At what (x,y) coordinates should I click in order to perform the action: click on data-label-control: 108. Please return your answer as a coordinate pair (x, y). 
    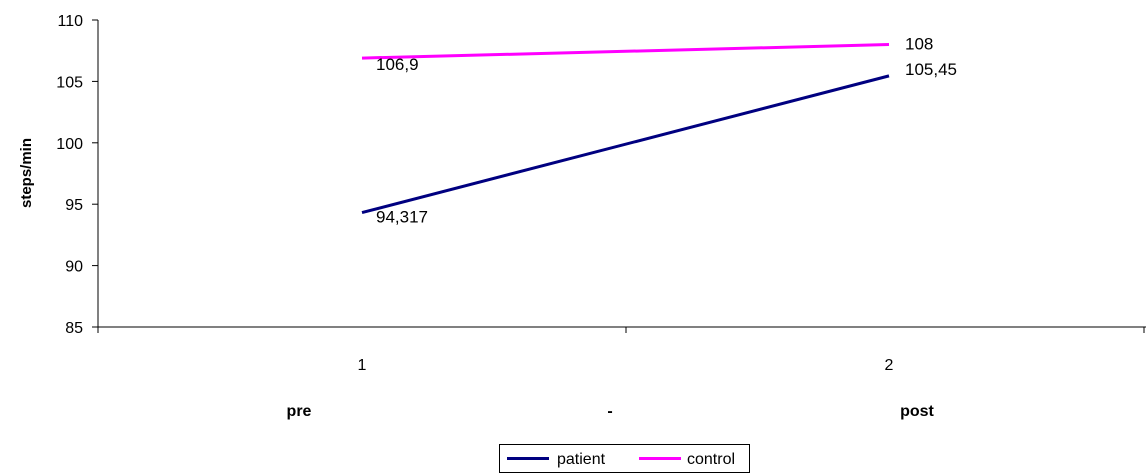
    Looking at the image, I should click on (919, 44).